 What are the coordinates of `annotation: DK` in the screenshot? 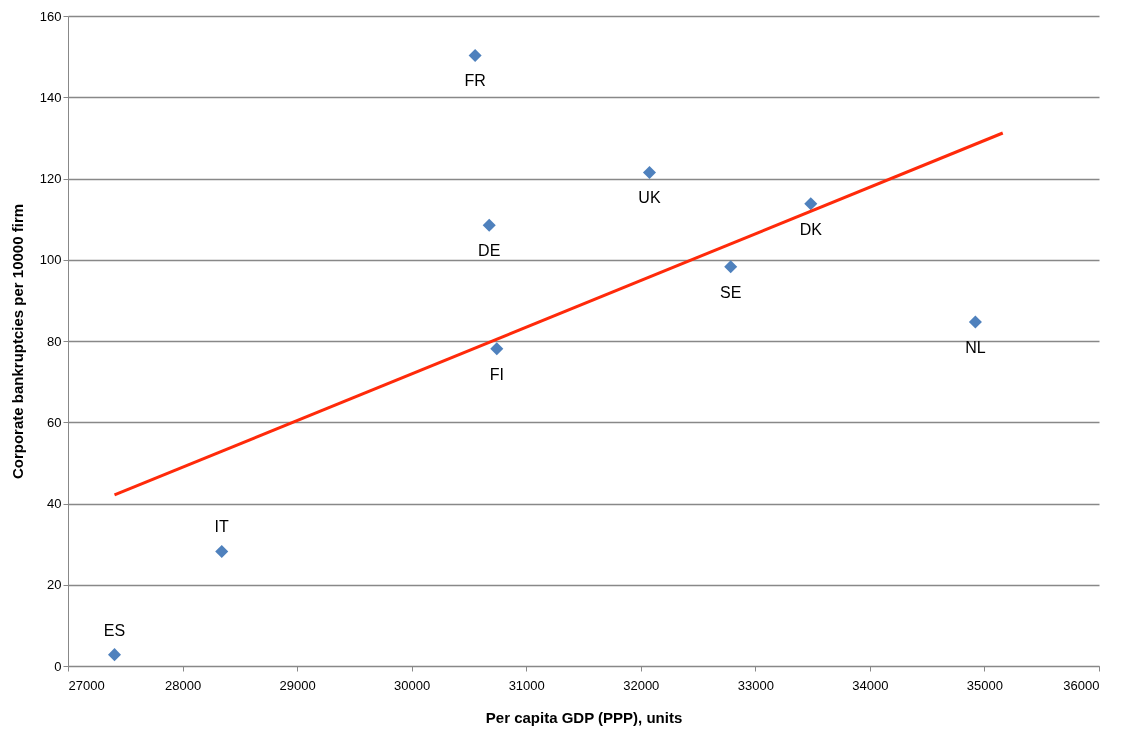 It's located at (811, 229).